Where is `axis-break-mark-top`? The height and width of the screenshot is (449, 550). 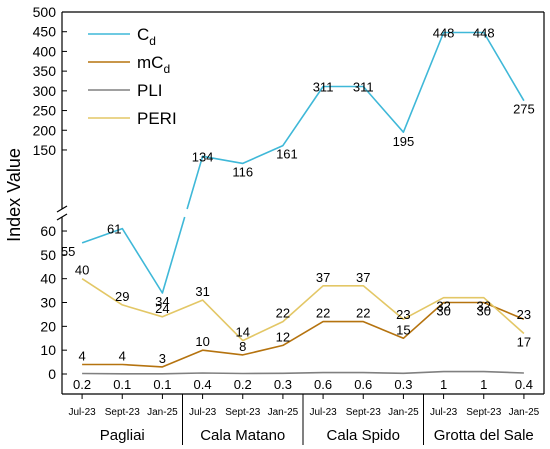
axis-break-mark-top is located at coordinates (62, 209).